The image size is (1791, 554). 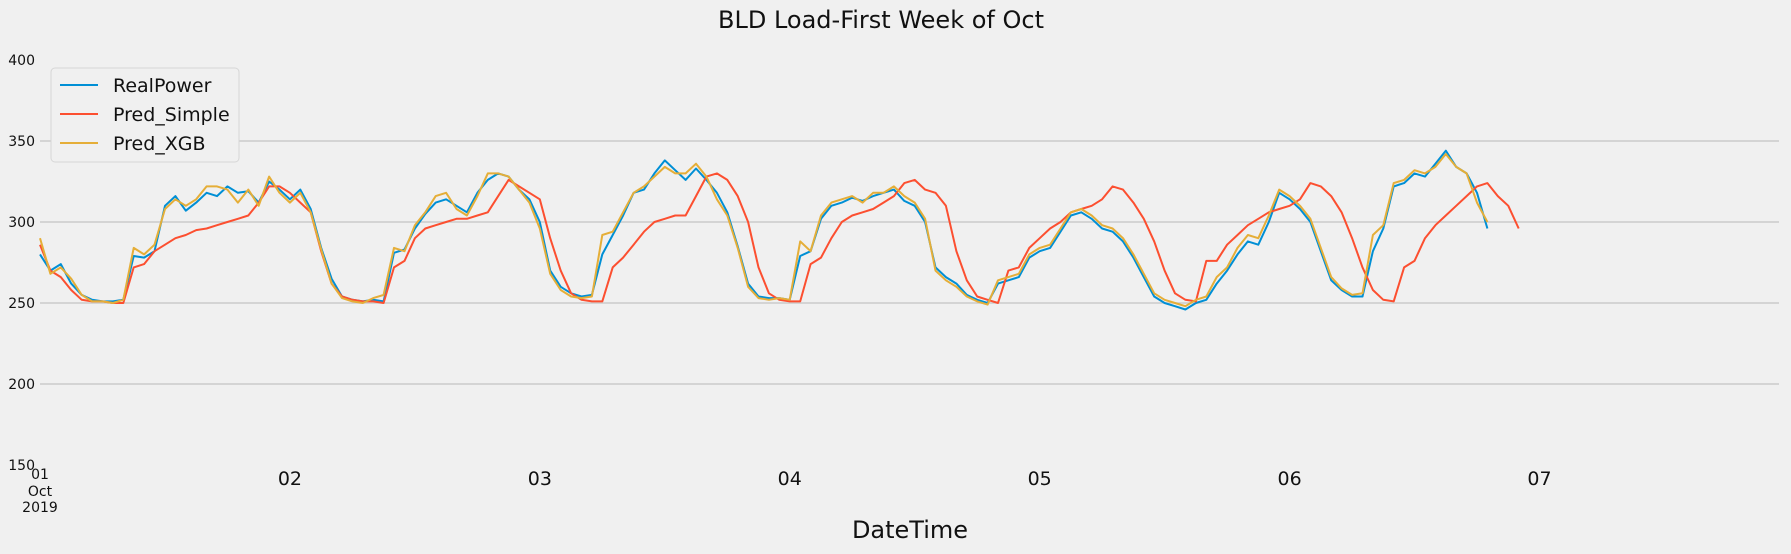 What do you see at coordinates (21, 466) in the screenshot?
I see `y-tick-label-150: 150` at bounding box center [21, 466].